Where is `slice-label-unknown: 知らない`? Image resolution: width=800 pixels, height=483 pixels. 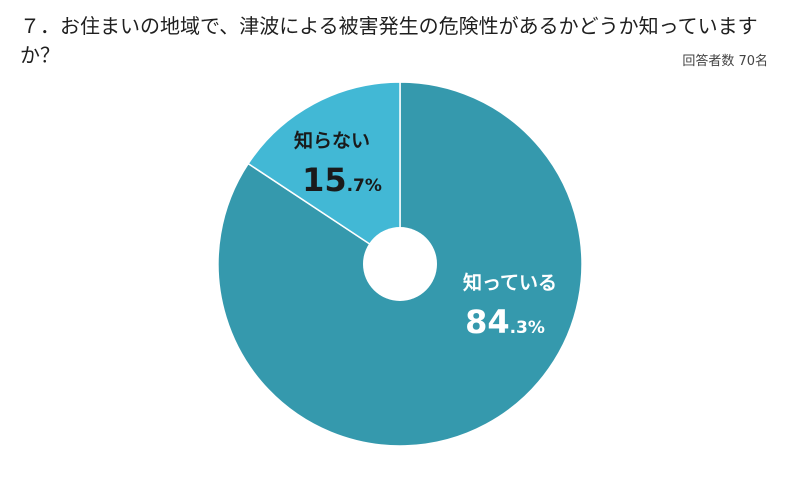 slice-label-unknown: 知らない is located at coordinates (332, 140).